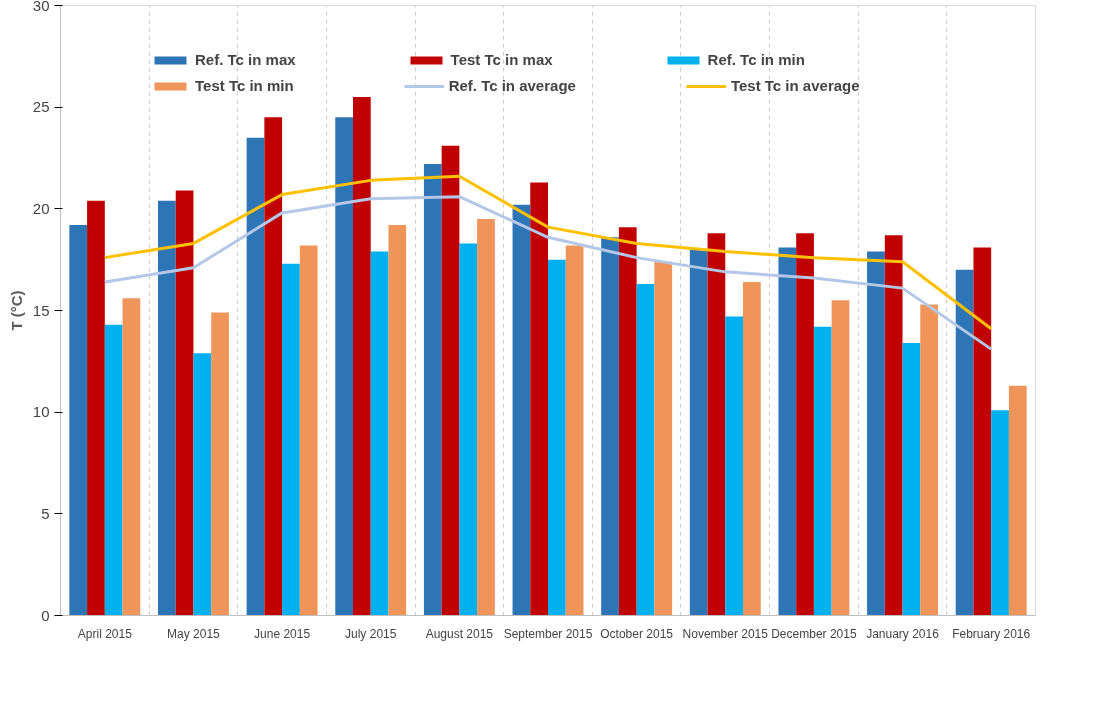 Image resolution: width=1095 pixels, height=724 pixels. Describe the element at coordinates (637, 633) in the screenshot. I see `x-tick-label: October 2015` at that location.